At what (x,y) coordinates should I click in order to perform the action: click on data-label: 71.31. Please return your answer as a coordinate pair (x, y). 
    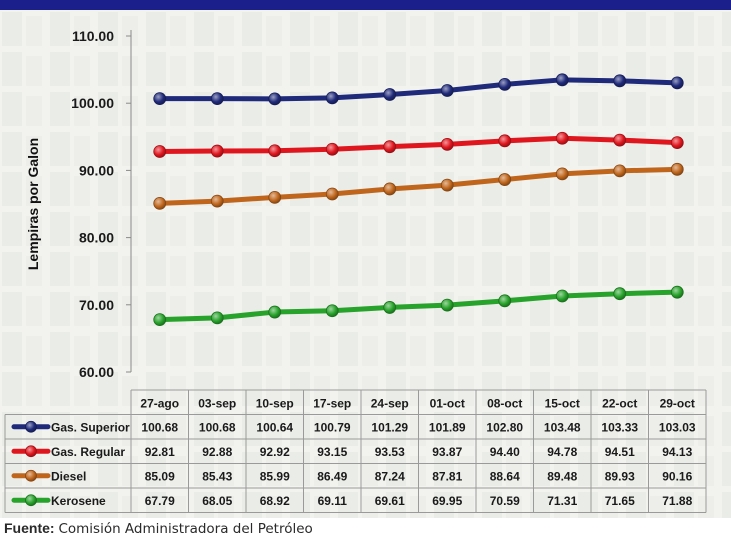
    Looking at the image, I should click on (562, 501).